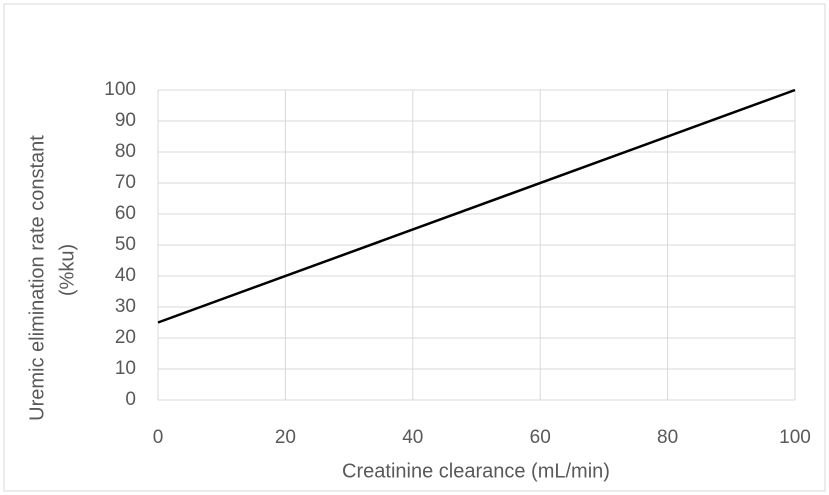 The height and width of the screenshot is (495, 829). What do you see at coordinates (476, 471) in the screenshot?
I see `x-axis-label: Creatinine clearance (mL/min)` at bounding box center [476, 471].